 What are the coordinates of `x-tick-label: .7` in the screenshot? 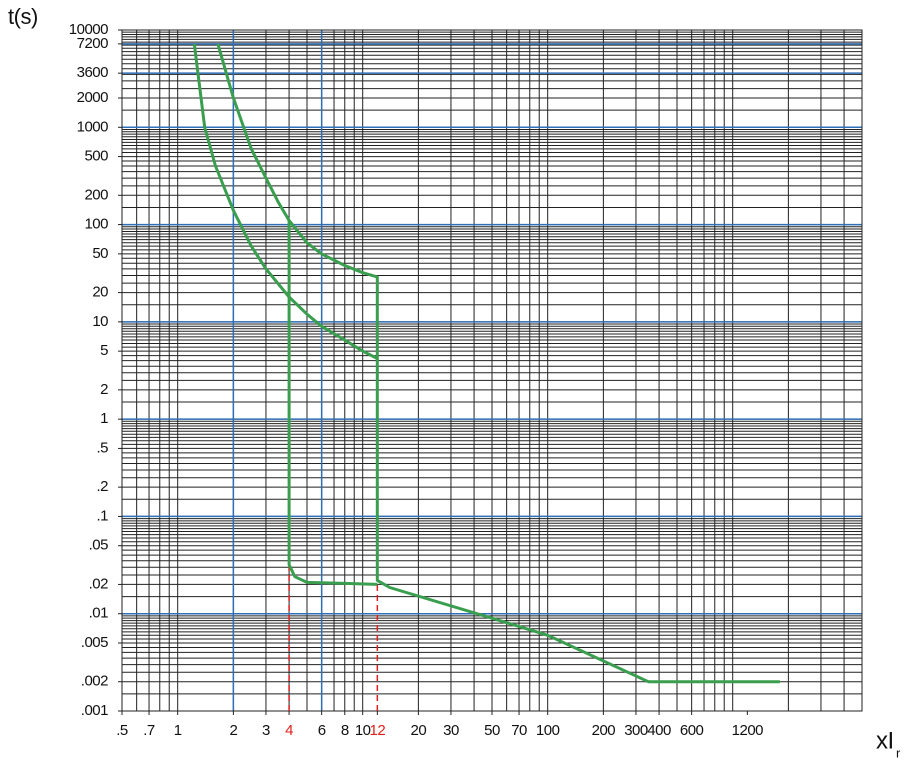 It's located at (149, 730).